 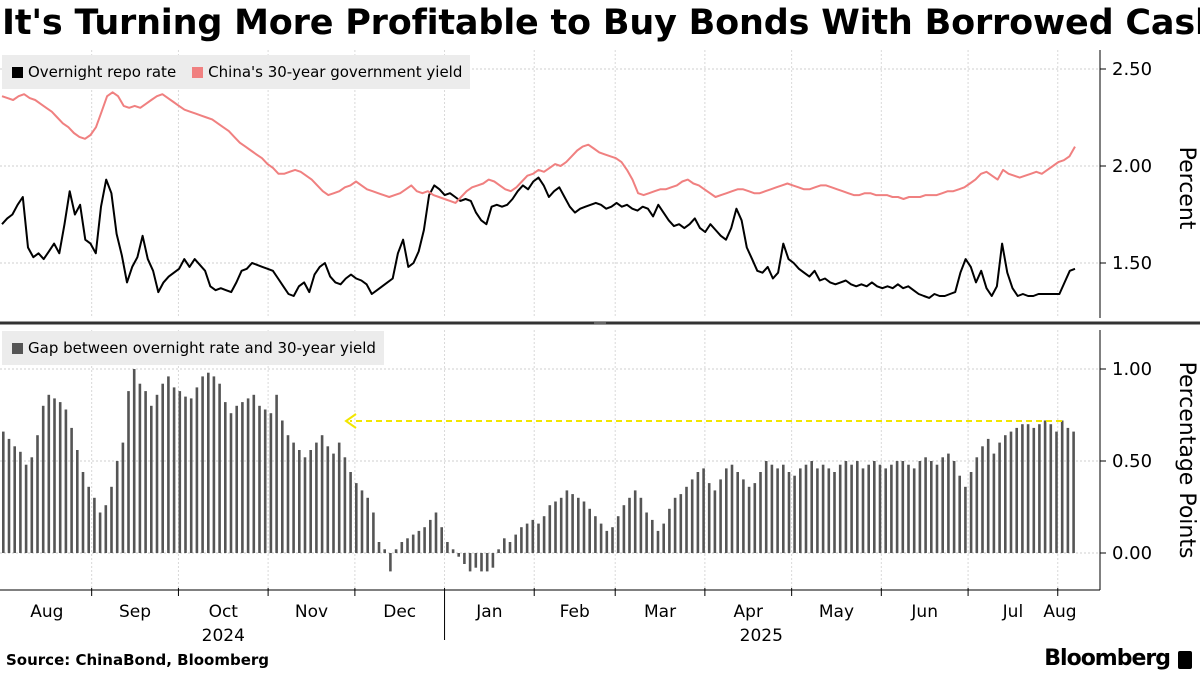 I want to click on x-tick-label: Aug, so click(x=1059, y=612).